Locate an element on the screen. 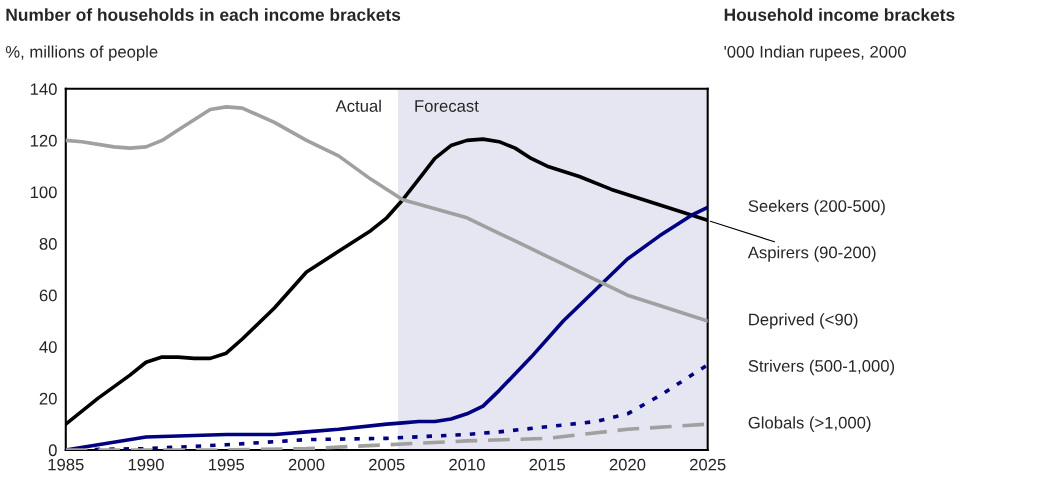 This screenshot has width=1061, height=488. x-tick-label: 1985 is located at coordinates (66, 464).